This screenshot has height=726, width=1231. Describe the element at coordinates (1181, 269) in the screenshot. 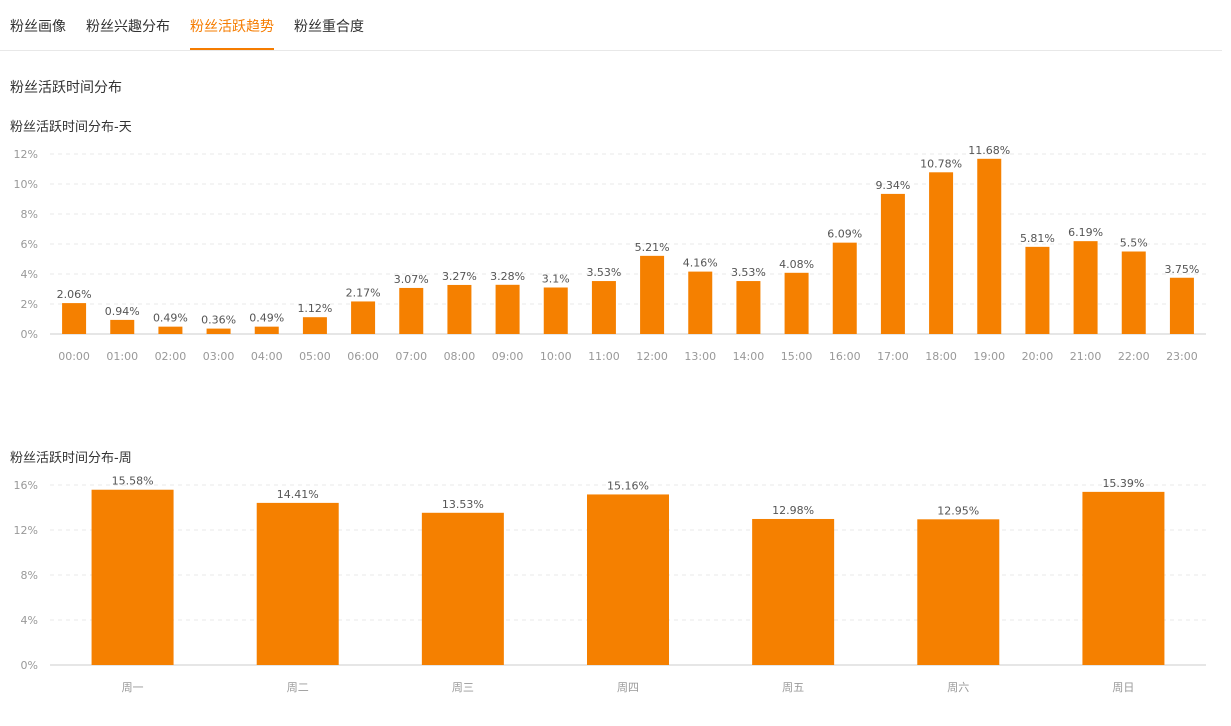

I see `daily-chart-value-label: 3.75%` at that location.